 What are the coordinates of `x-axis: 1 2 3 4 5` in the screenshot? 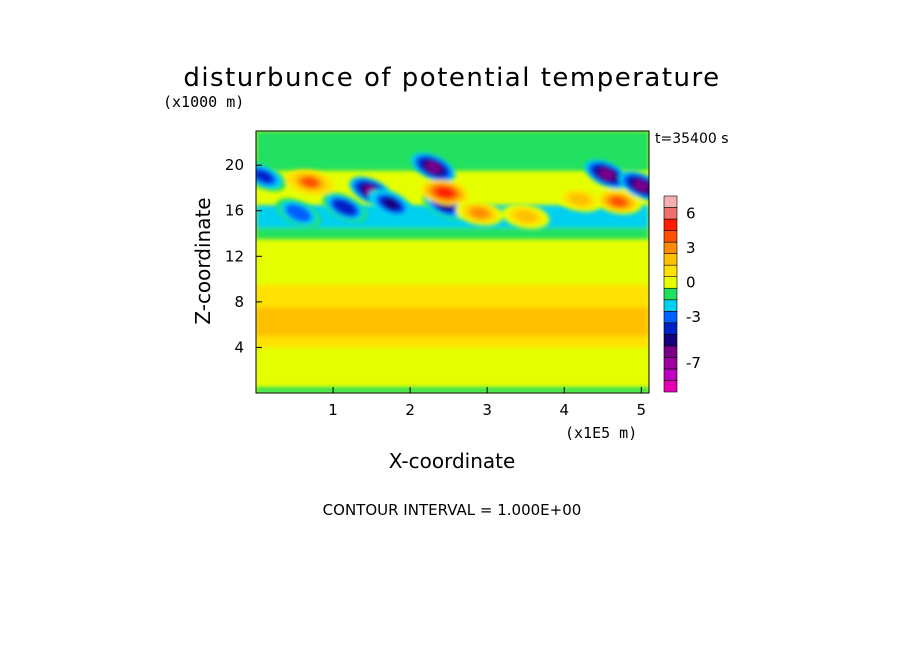 It's located at (487, 403).